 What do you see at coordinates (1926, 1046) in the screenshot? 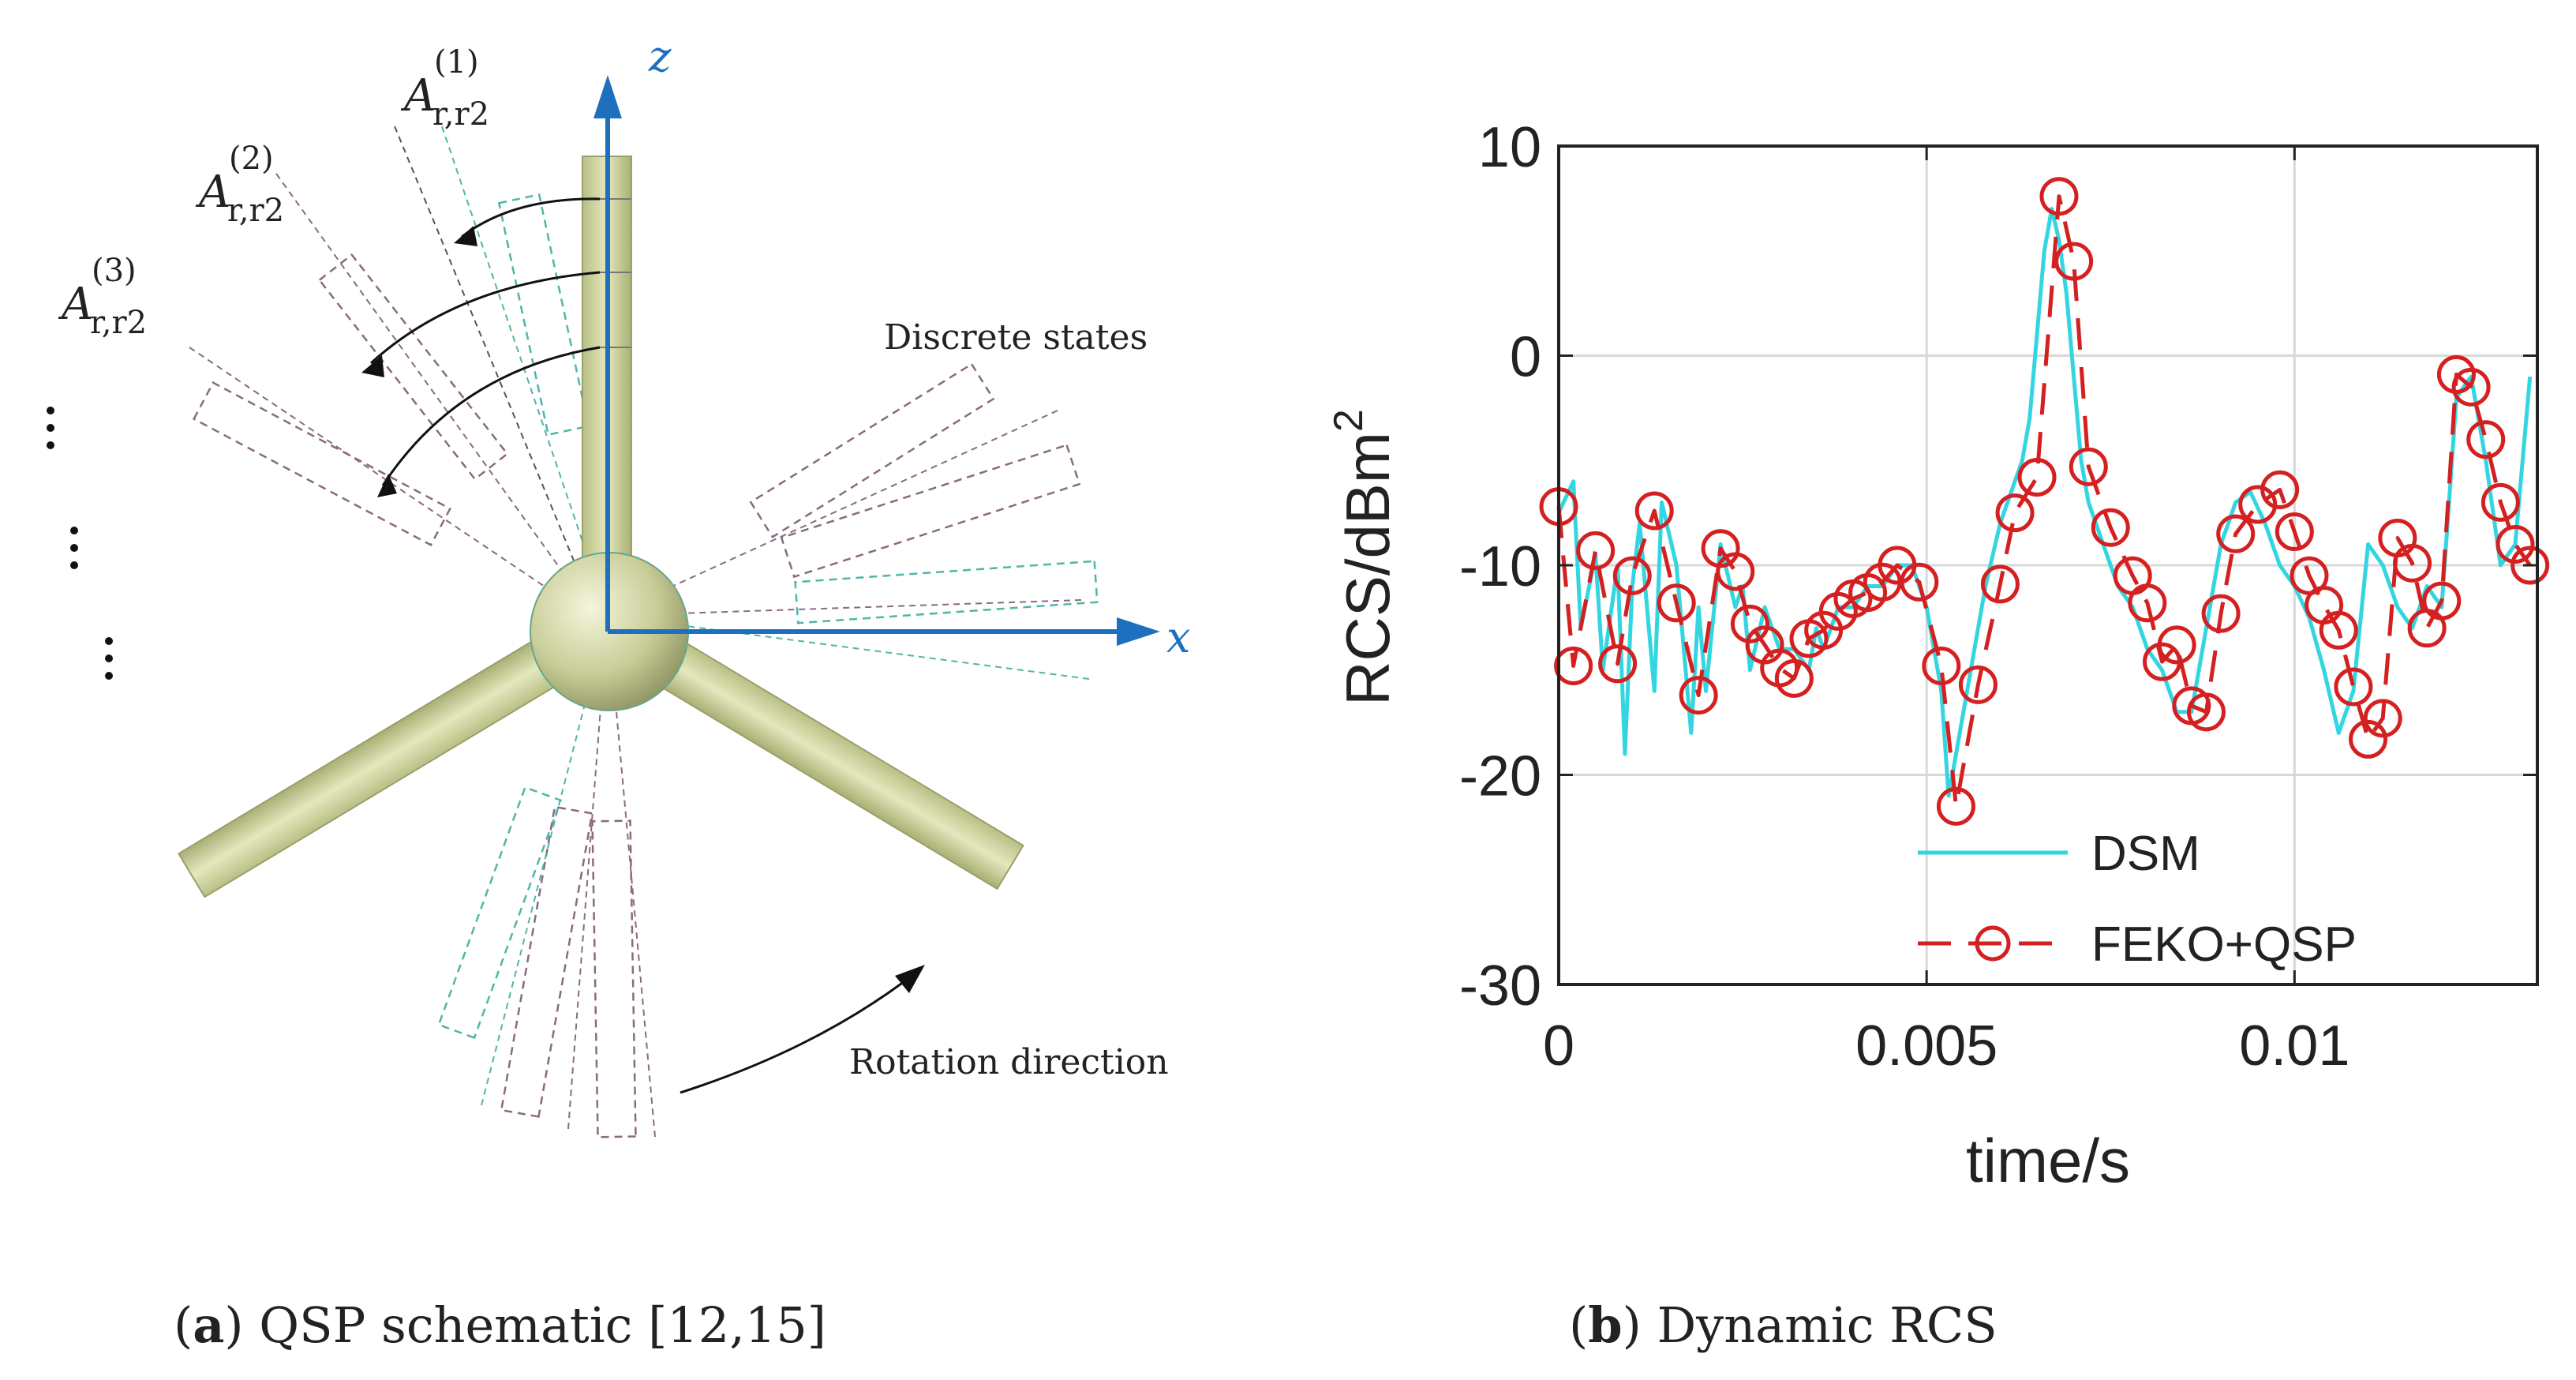
I see `x-tick-label: 0.005` at bounding box center [1926, 1046].